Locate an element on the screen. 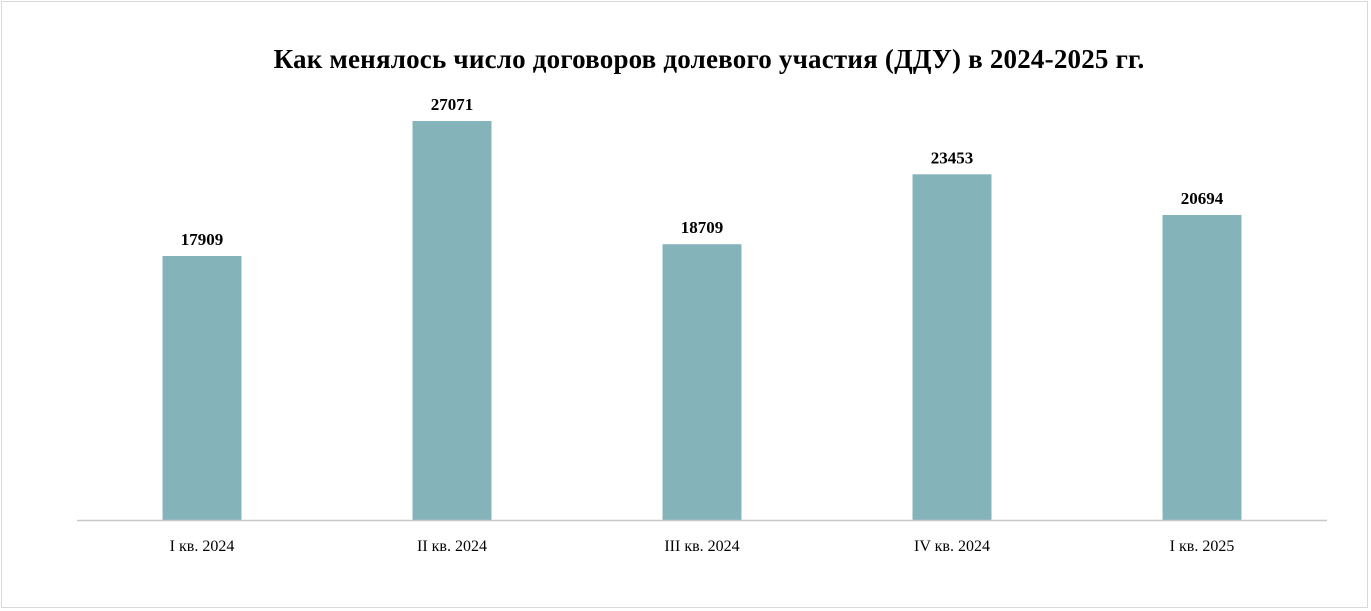 The height and width of the screenshot is (611, 1371). x-tick-label-2: II кв. 2024 is located at coordinates (452, 546).